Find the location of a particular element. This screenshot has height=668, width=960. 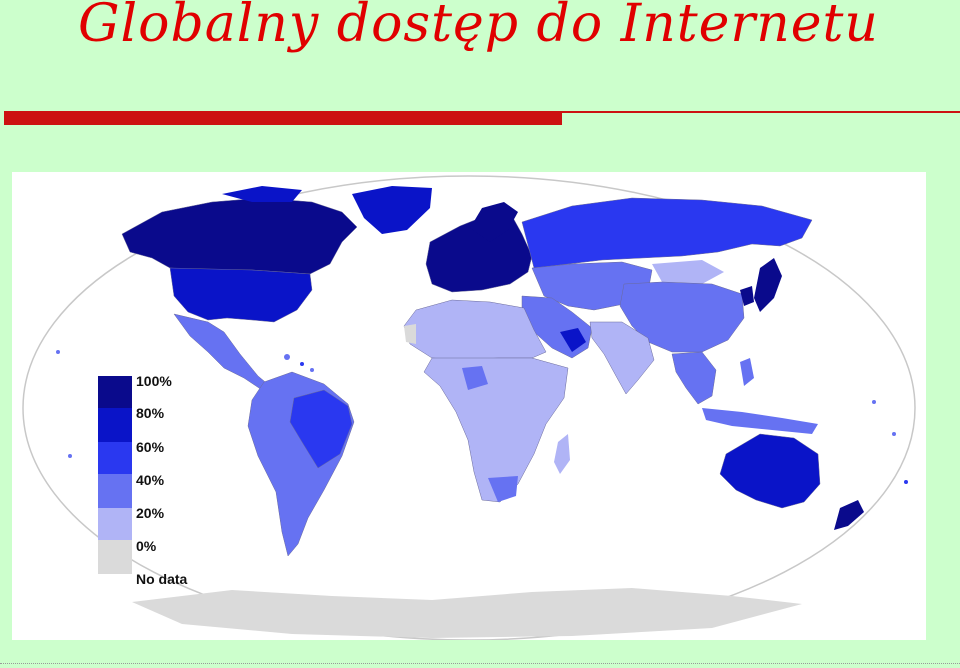

region-new-zealand is located at coordinates (849, 515).